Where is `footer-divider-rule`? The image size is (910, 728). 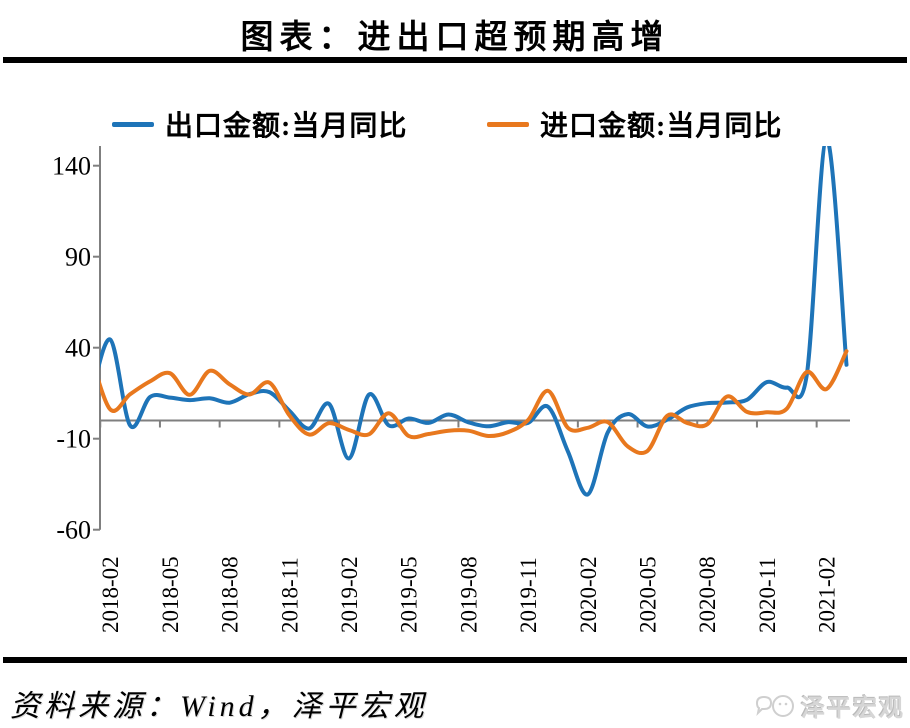
footer-divider-rule is located at coordinates (455, 660).